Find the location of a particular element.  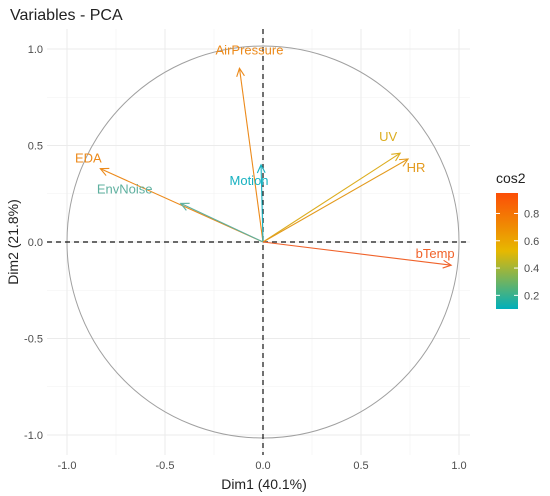

x-tick-label: -0.5 is located at coordinates (165, 466).